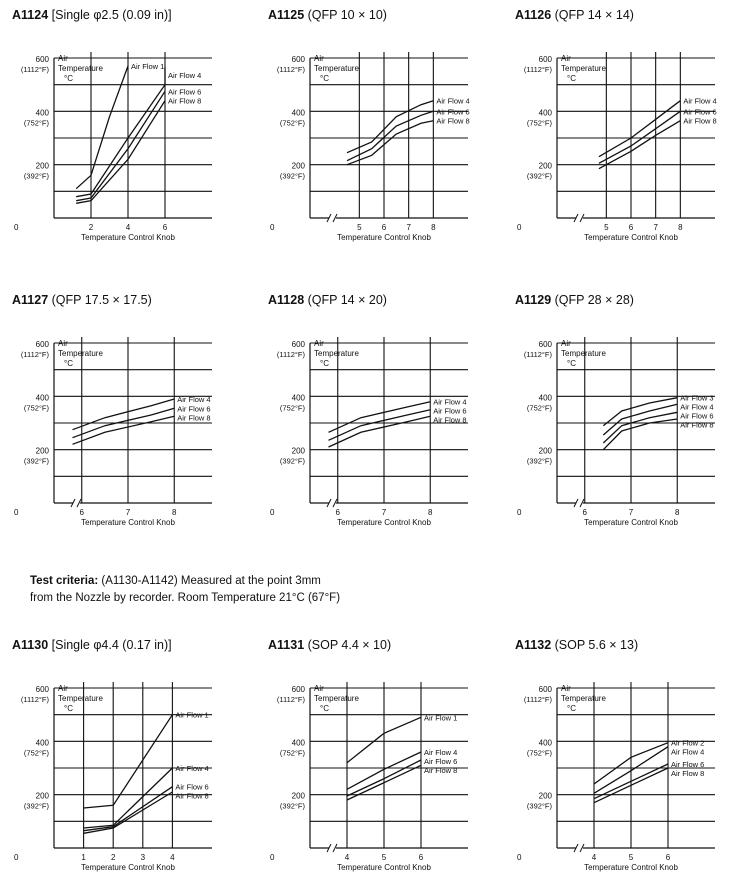 Image resolution: width=730 pixels, height=883 pixels. Describe the element at coordinates (92, 645) in the screenshot. I see `chart-title: A1130 [Single φ4.4 (0.17 in)]` at that location.